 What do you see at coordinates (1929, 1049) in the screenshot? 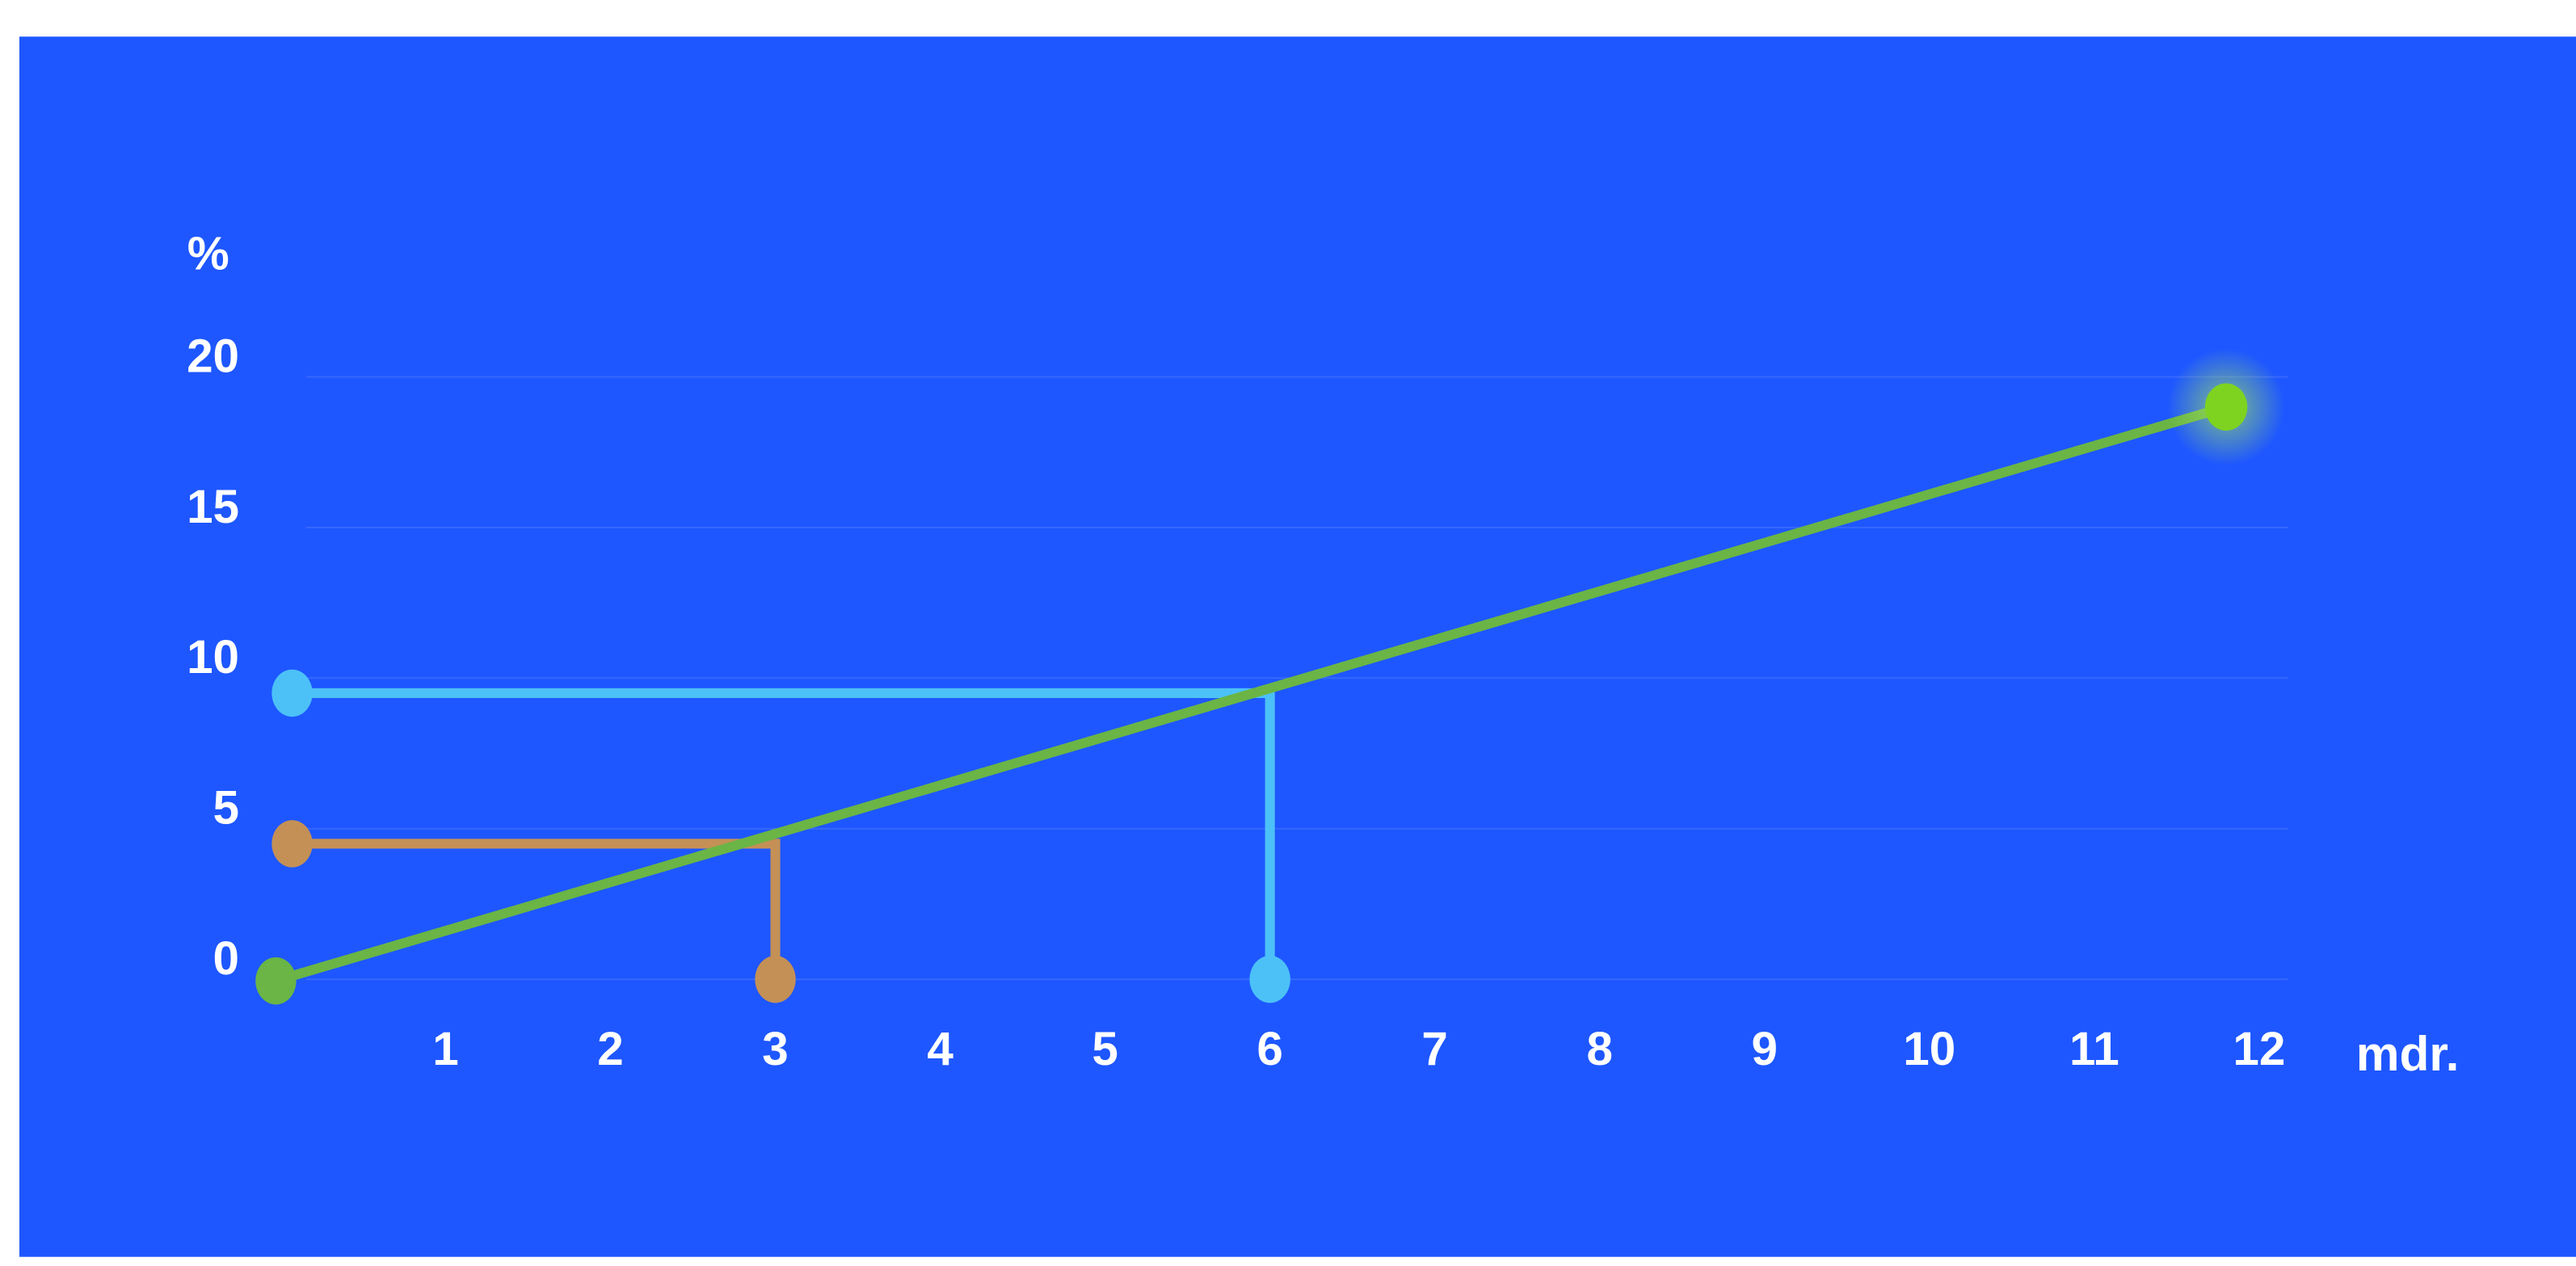
I see `x-tick-label: 10` at bounding box center [1929, 1049].